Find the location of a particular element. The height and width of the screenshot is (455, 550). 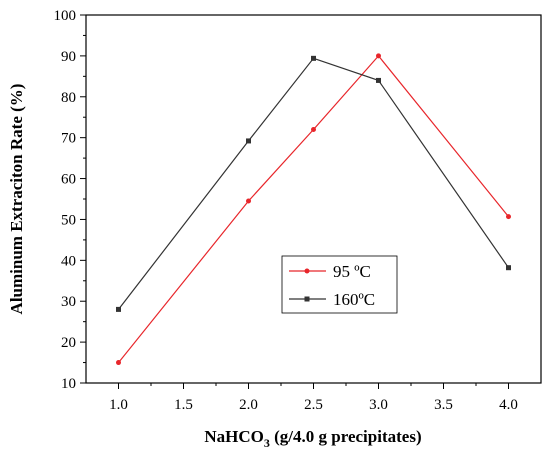

y-tick-label: 50 is located at coordinates (68, 220).